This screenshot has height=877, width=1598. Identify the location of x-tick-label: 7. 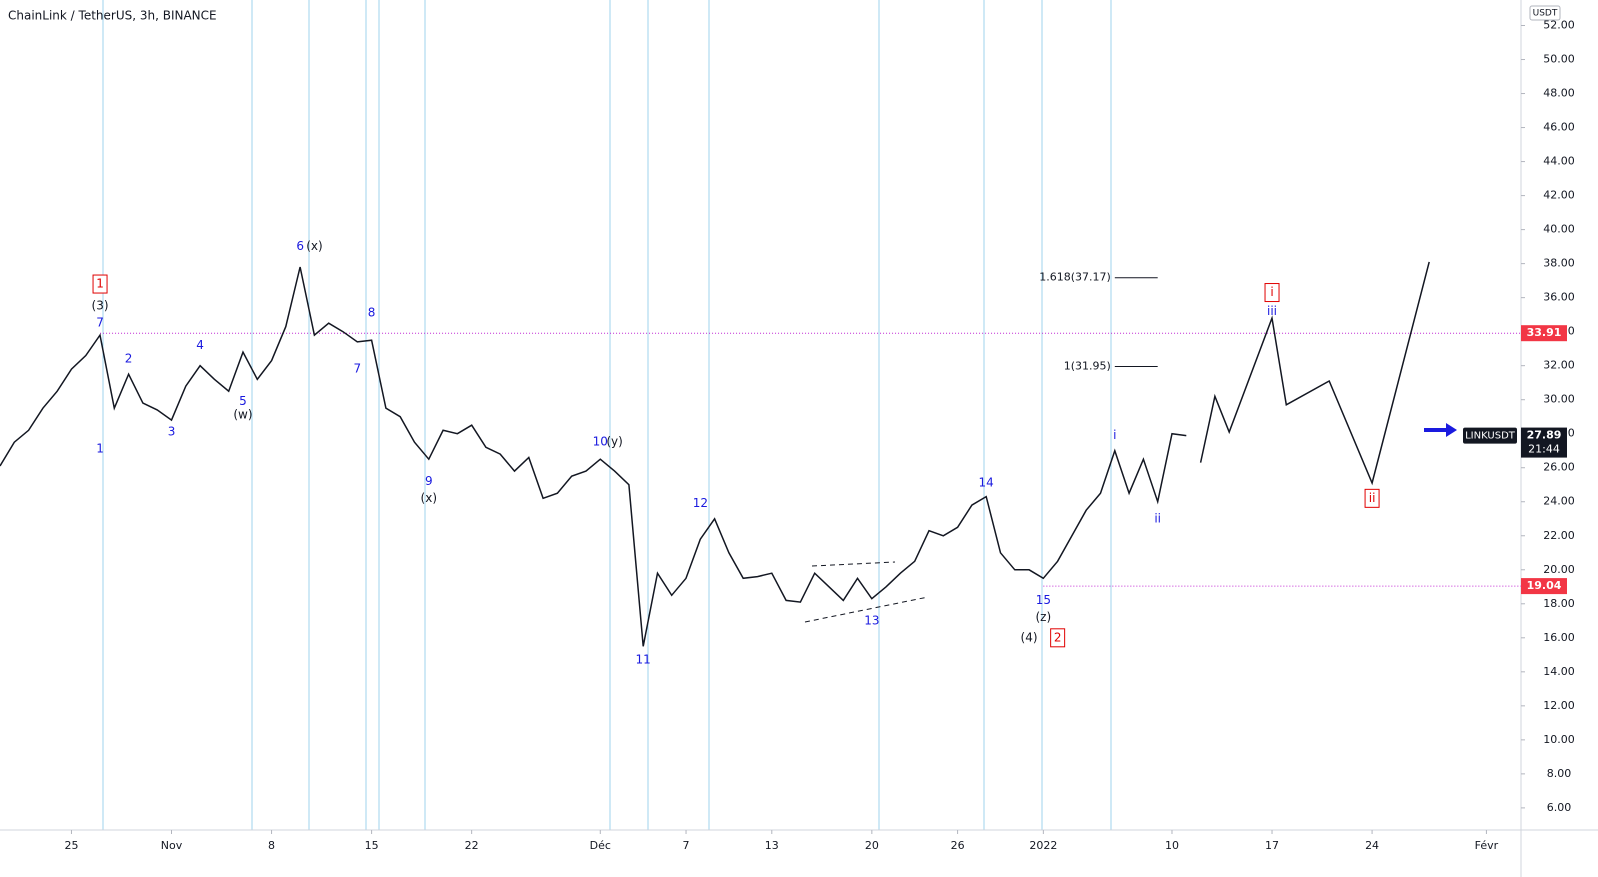
(686, 845).